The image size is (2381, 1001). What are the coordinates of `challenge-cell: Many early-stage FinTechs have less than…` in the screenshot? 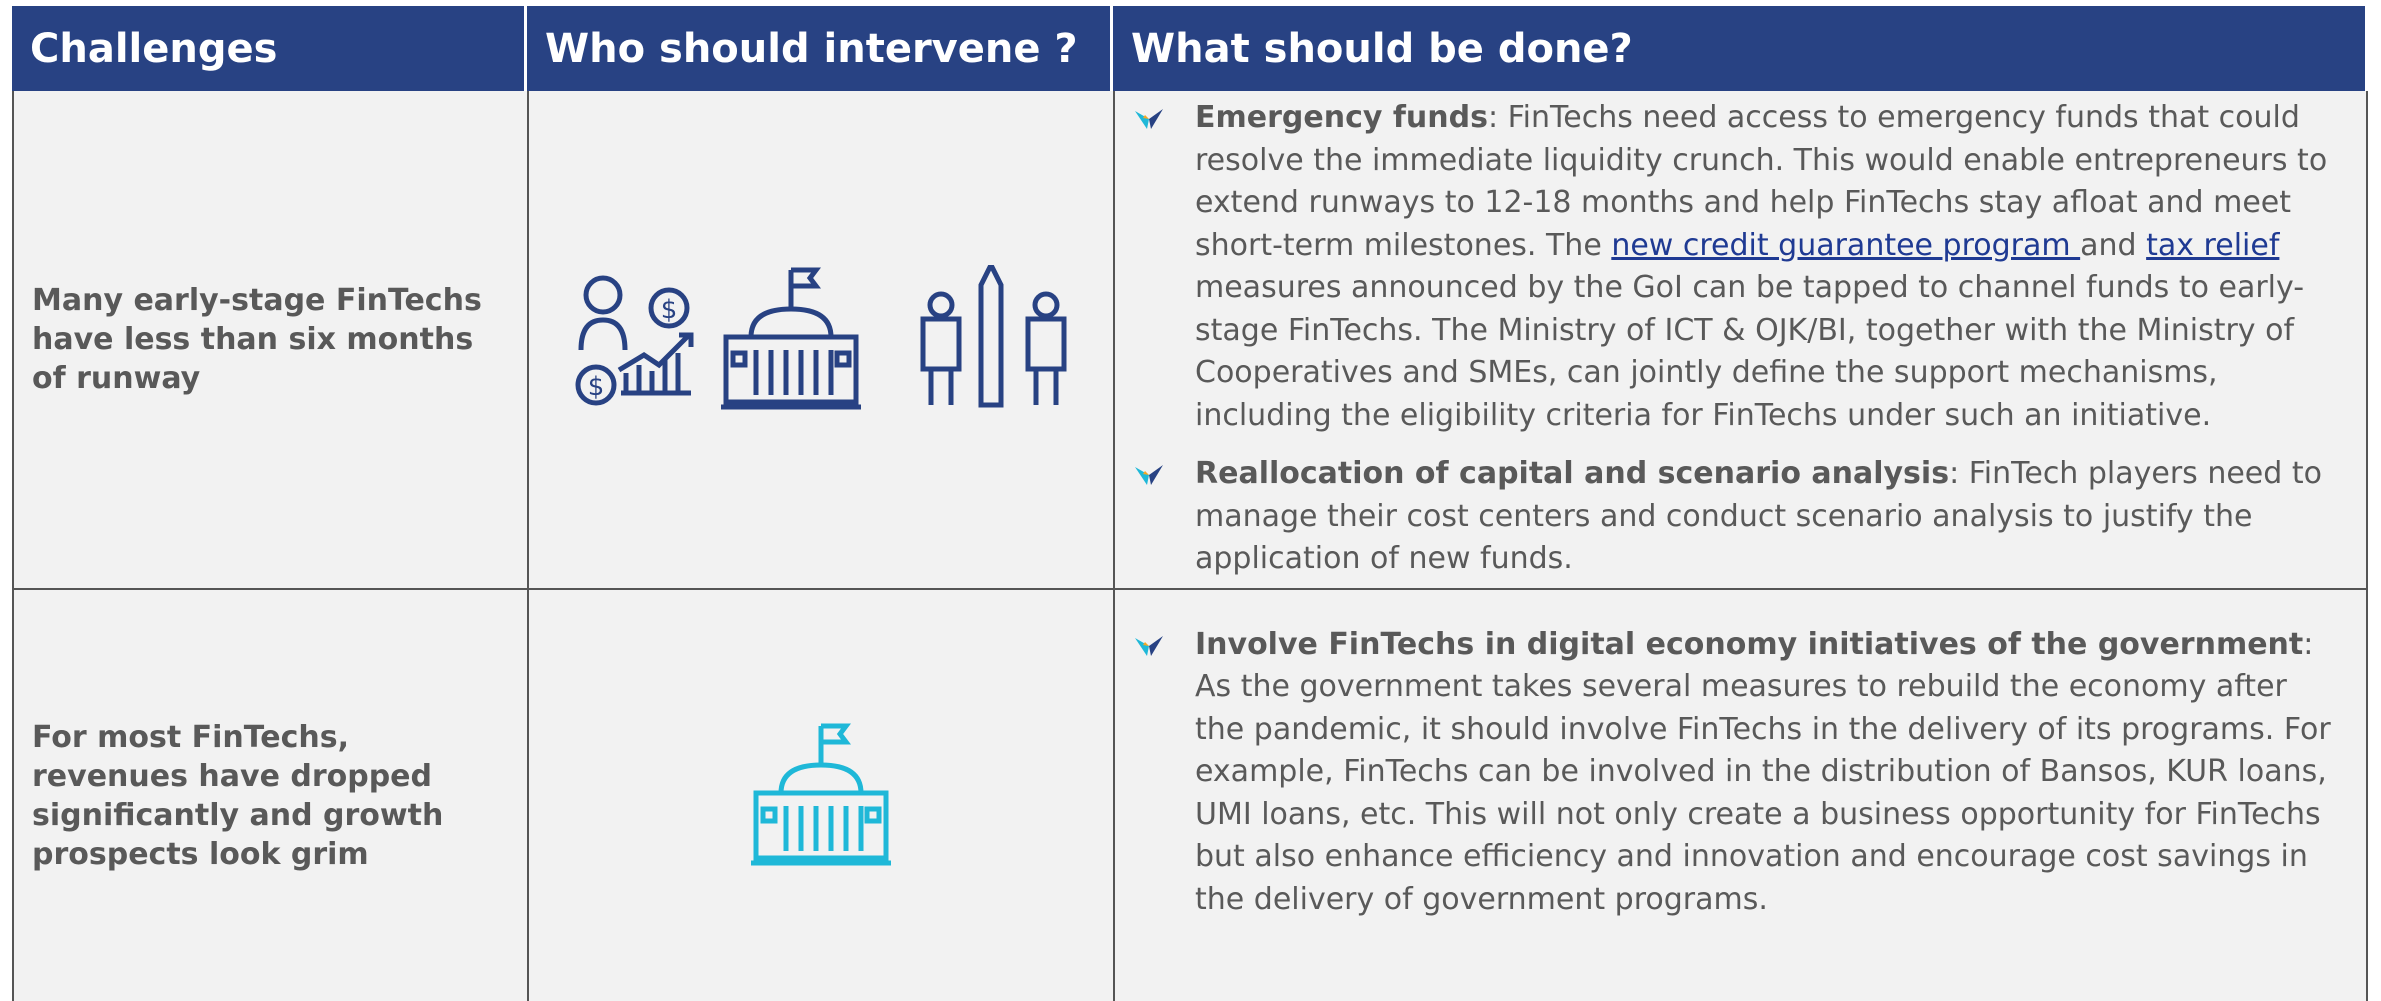 It's located at (269, 340).